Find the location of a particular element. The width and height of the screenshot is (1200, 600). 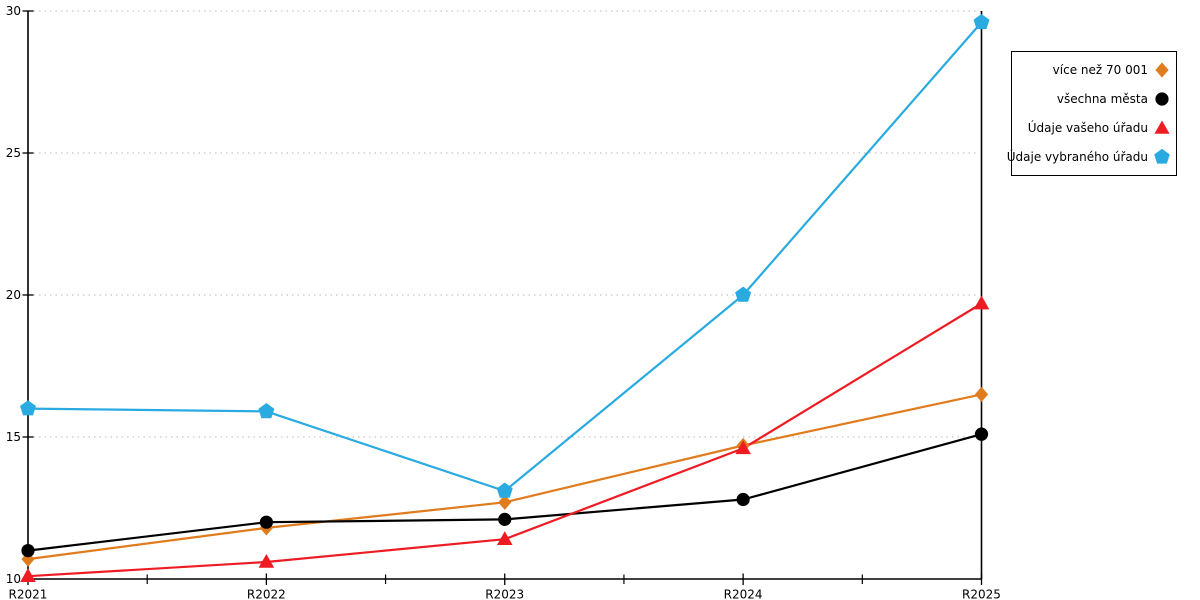

y-tick-label: 15 is located at coordinates (13, 437).